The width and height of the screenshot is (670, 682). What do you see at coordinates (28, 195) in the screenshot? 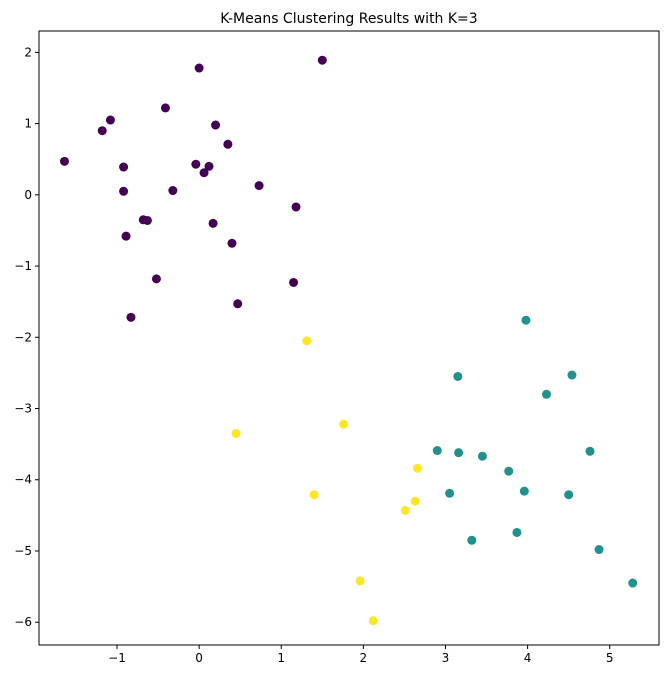
I see `y-tick-label: 0` at bounding box center [28, 195].